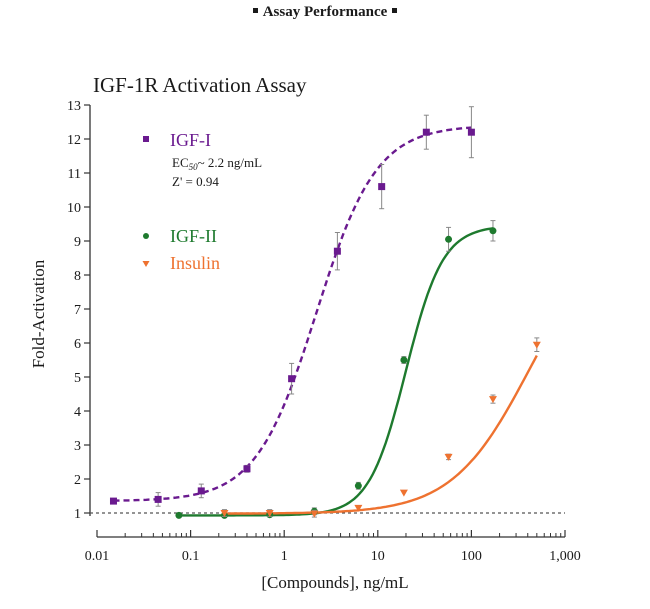 This screenshot has height=609, width=650. Describe the element at coordinates (77, 412) in the screenshot. I see `y-tick-label: 4` at that location.